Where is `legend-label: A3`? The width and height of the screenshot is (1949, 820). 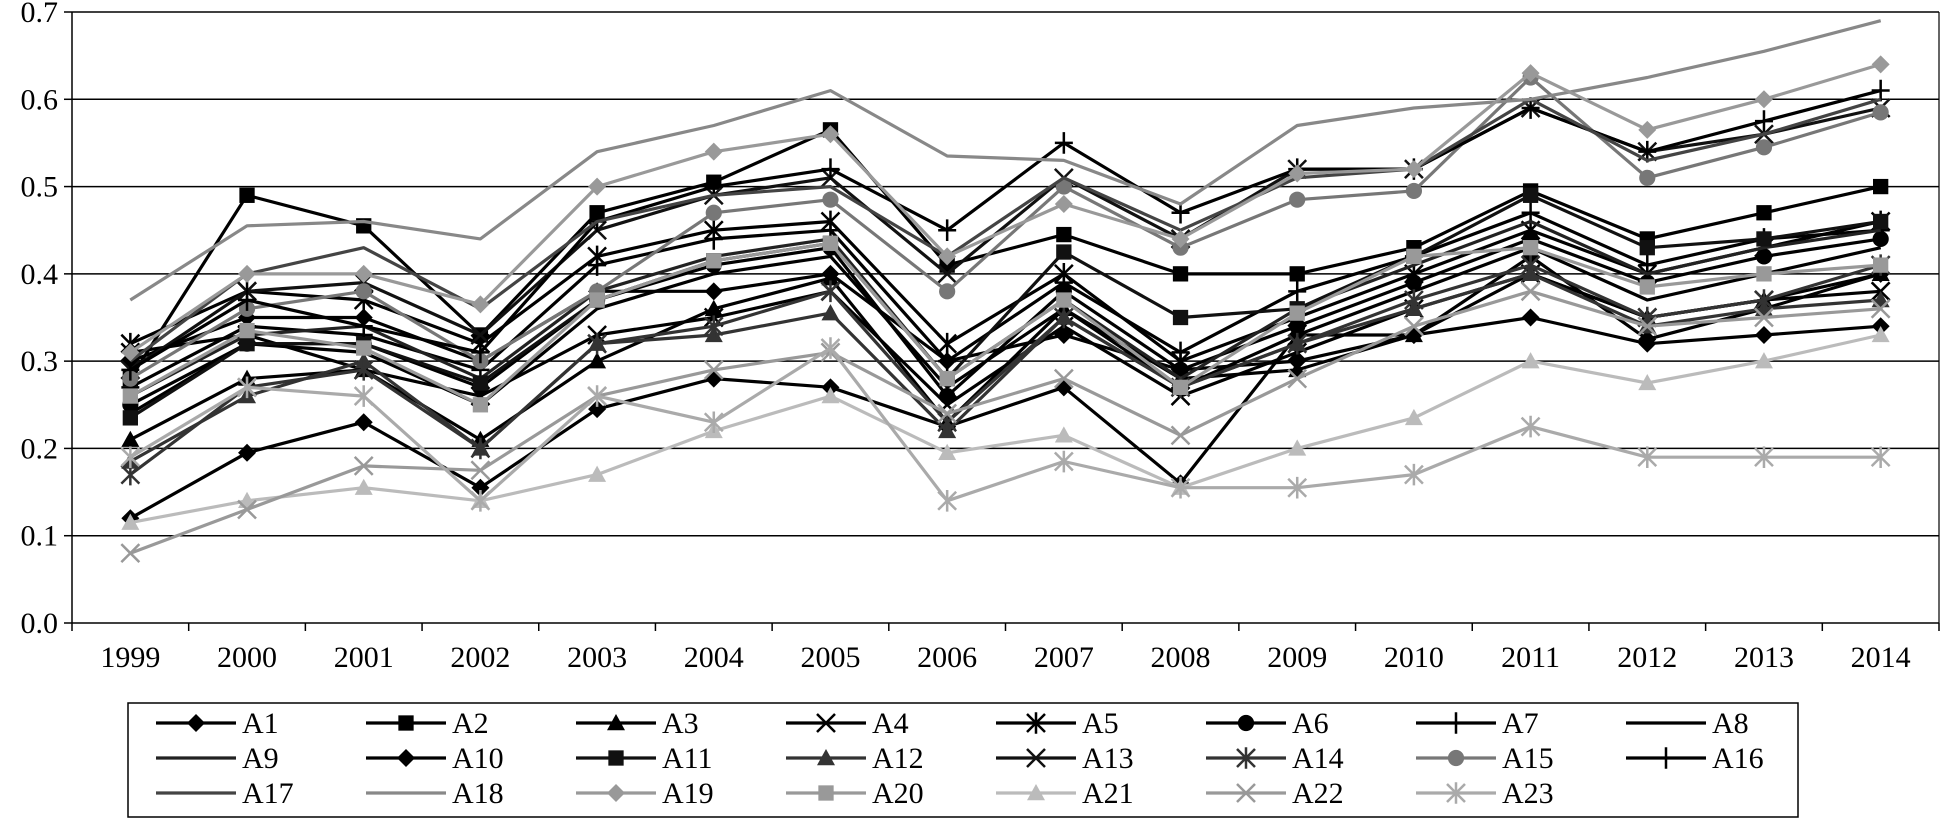
legend-label: A3 is located at coordinates (680, 723).